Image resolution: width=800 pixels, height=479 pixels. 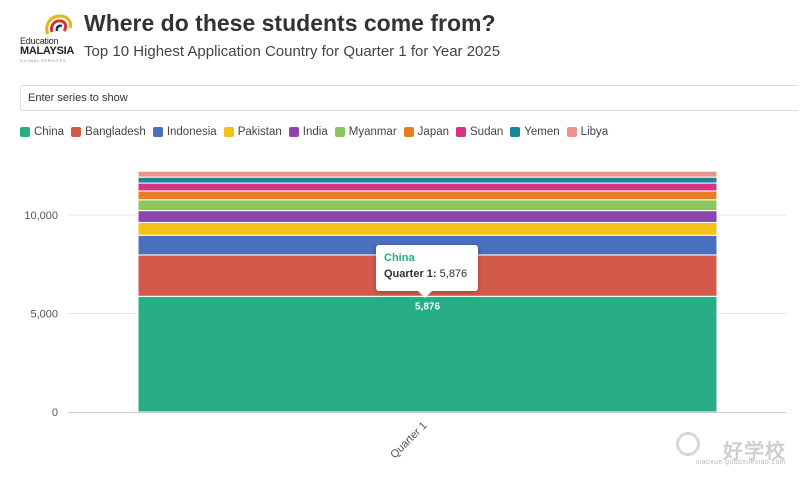 I want to click on logo-swirl-icon, so click(x=58, y=24).